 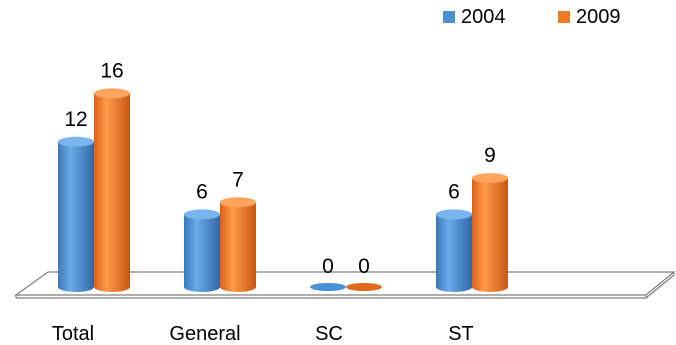 I want to click on value-label-st-2004: 6, so click(x=454, y=191).